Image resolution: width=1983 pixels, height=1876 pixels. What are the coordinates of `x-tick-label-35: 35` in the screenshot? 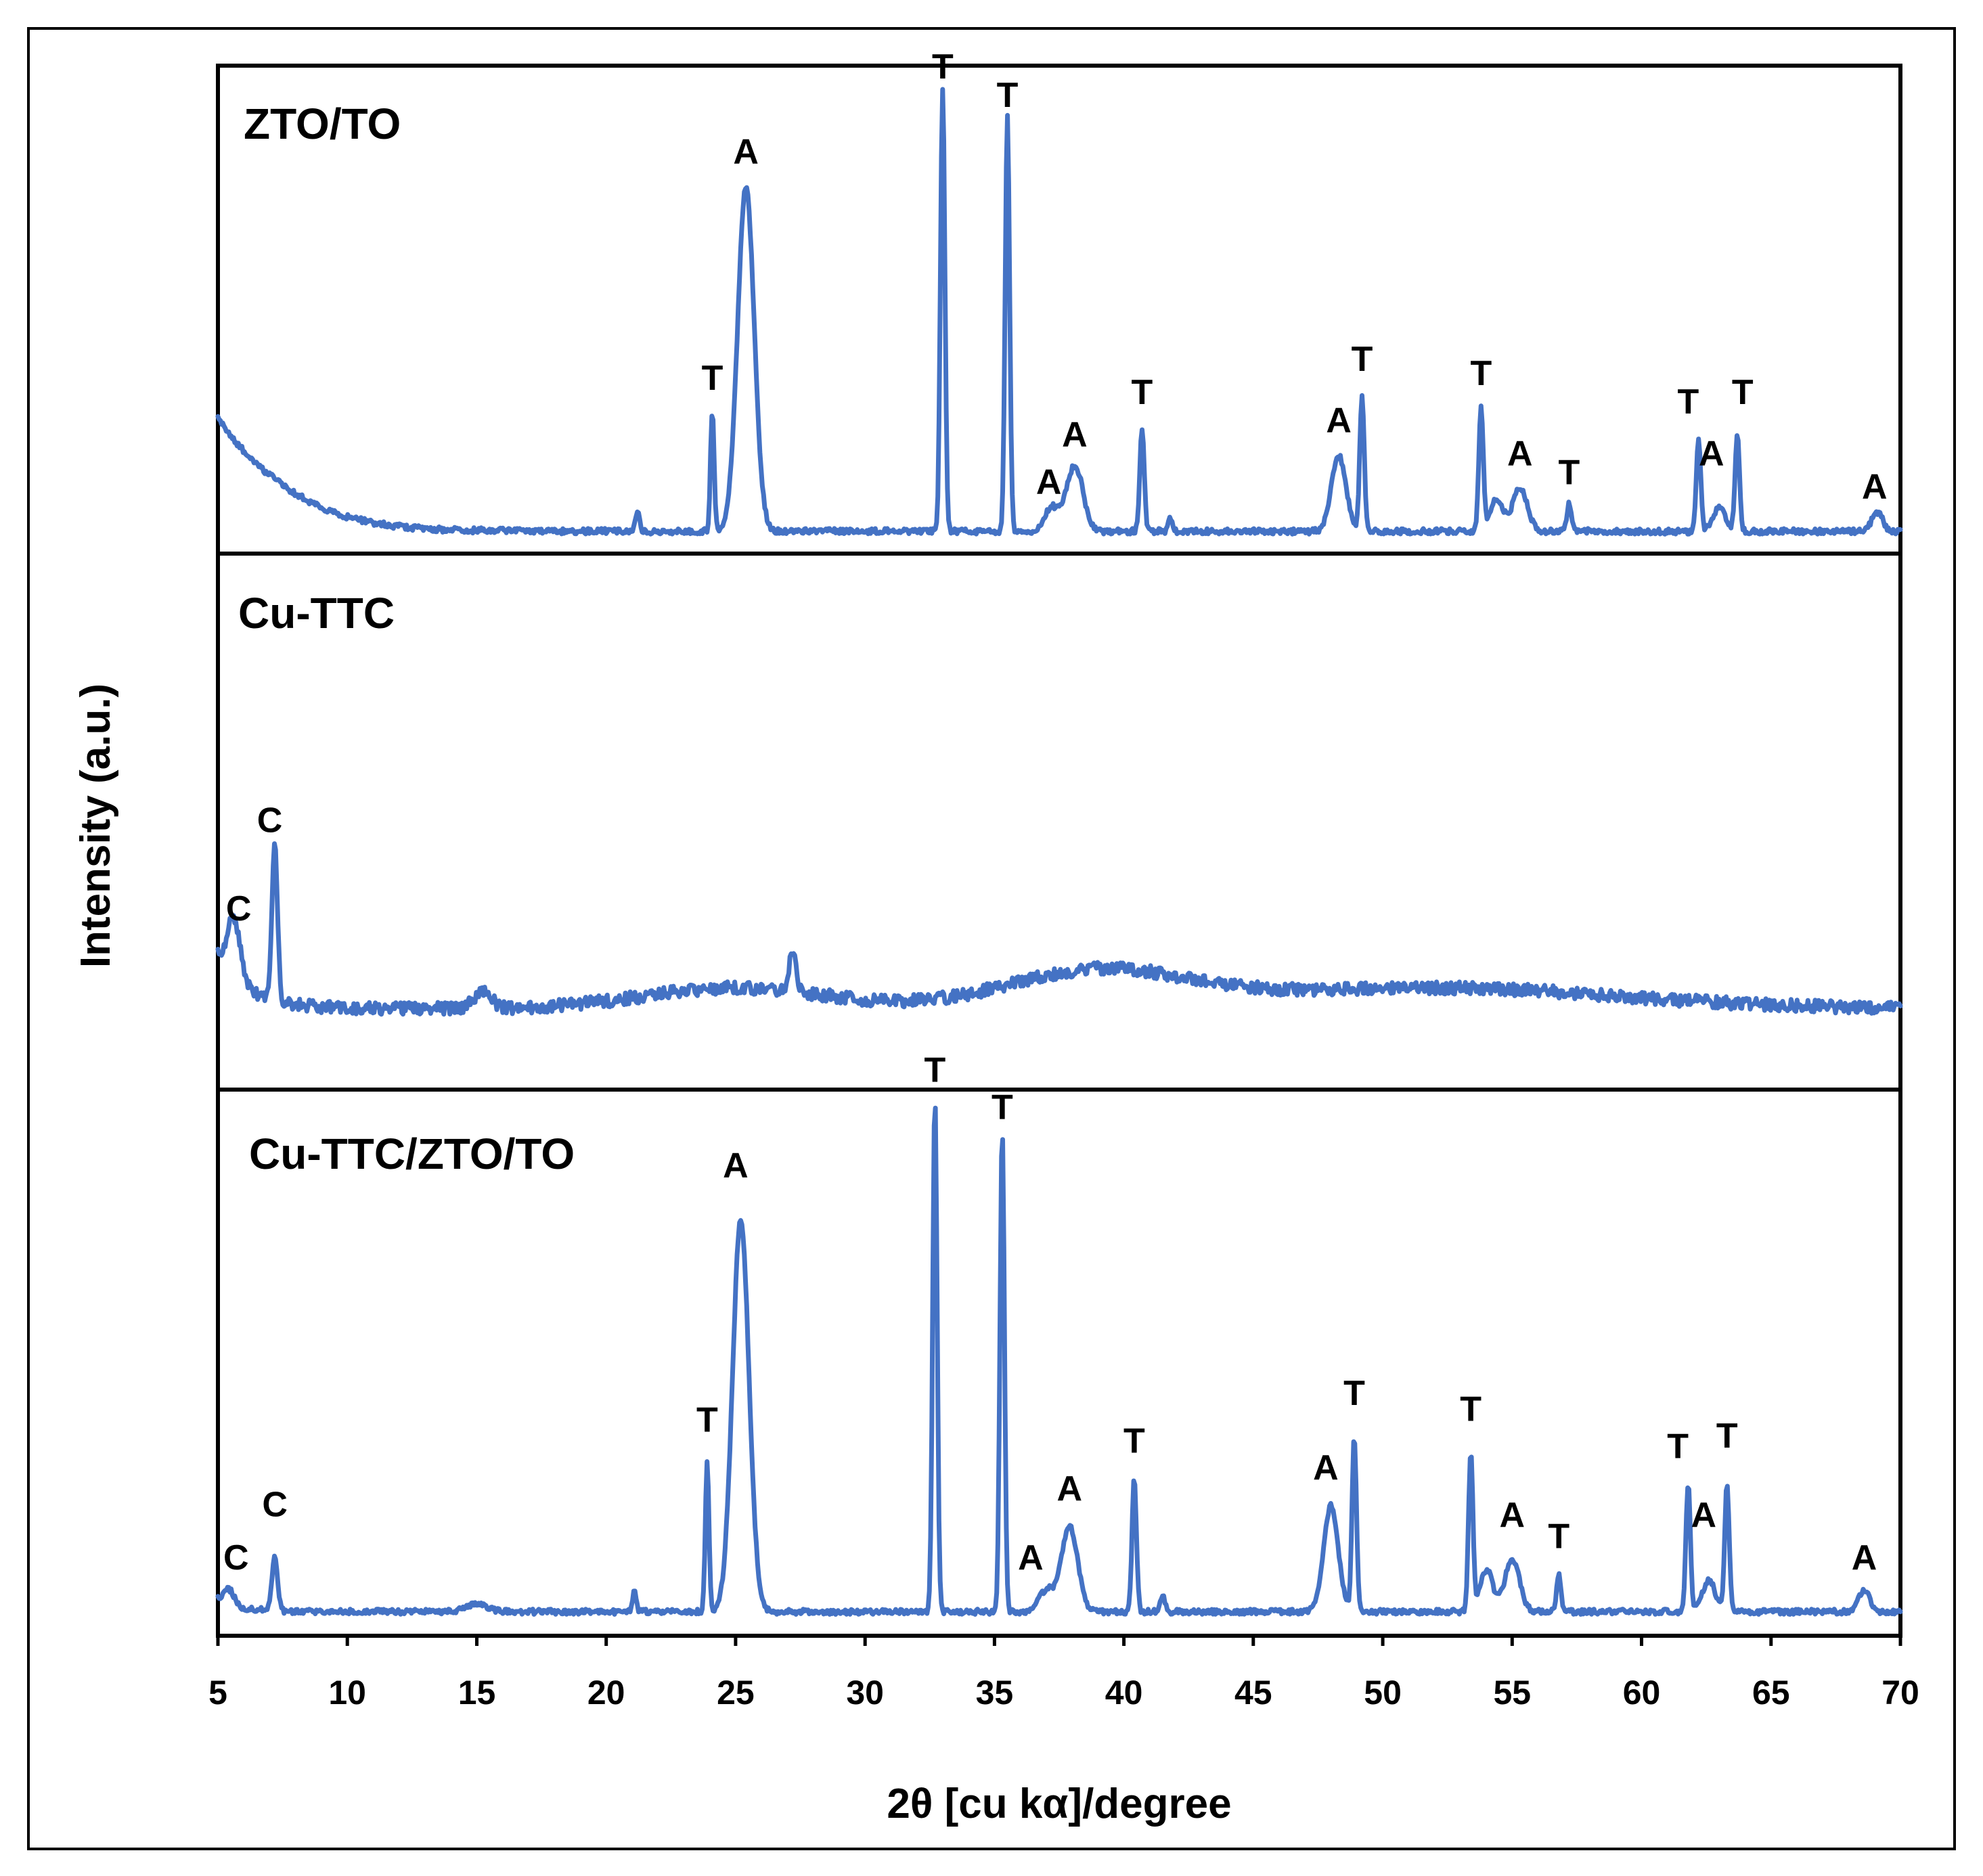 It's located at (995, 1693).